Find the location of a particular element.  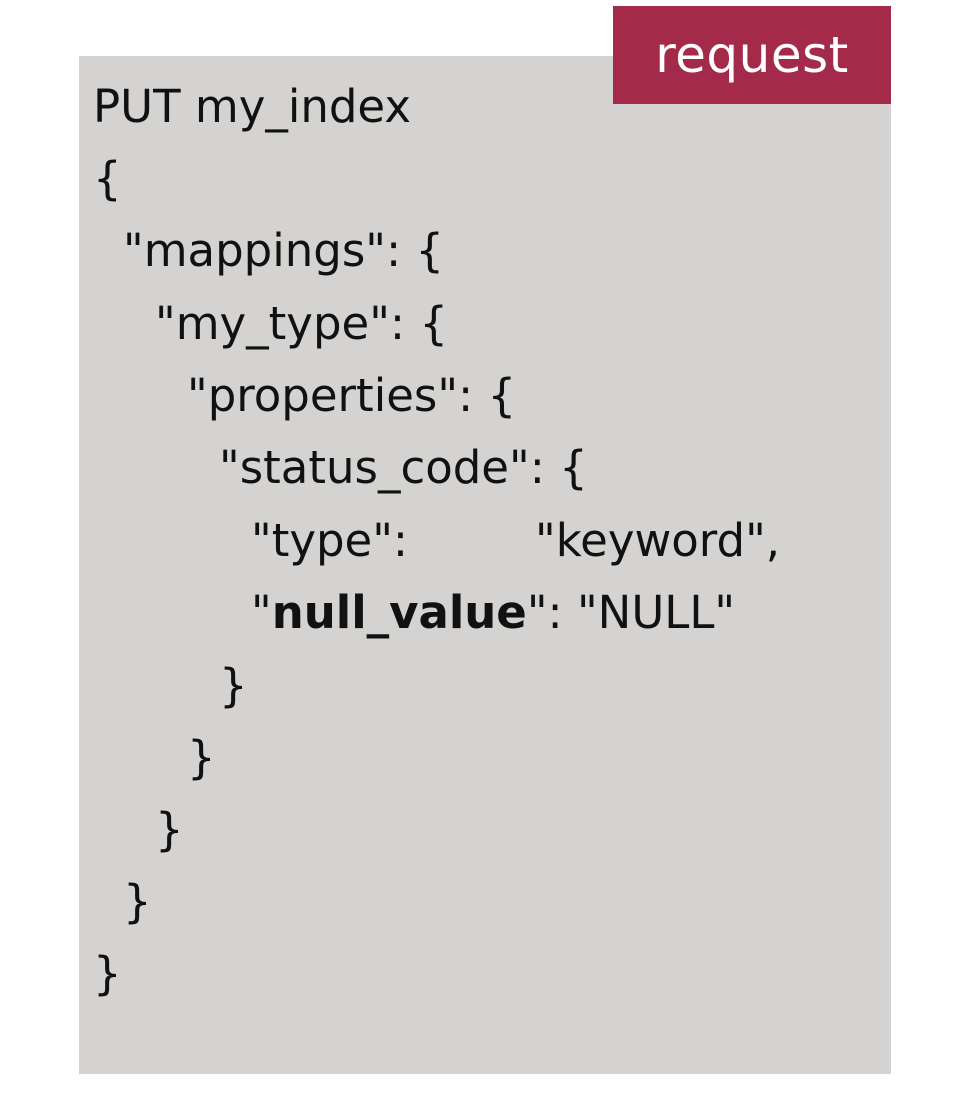

null-value-rest: ": "NULL" is located at coordinates (631, 612).